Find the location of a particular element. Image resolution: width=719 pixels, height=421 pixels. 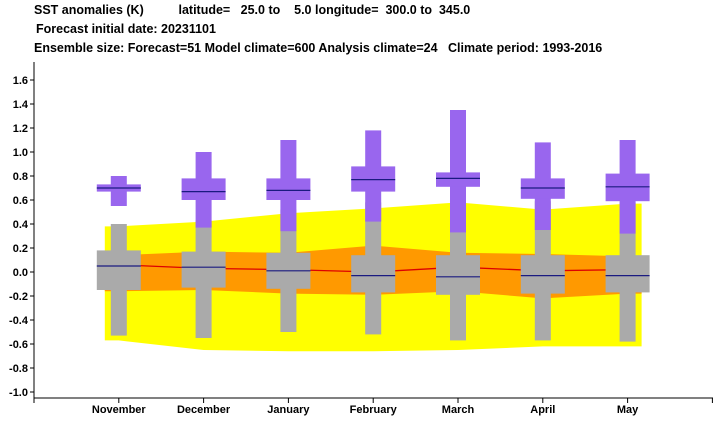

y-tick-label: 0.2 is located at coordinates (20, 249).